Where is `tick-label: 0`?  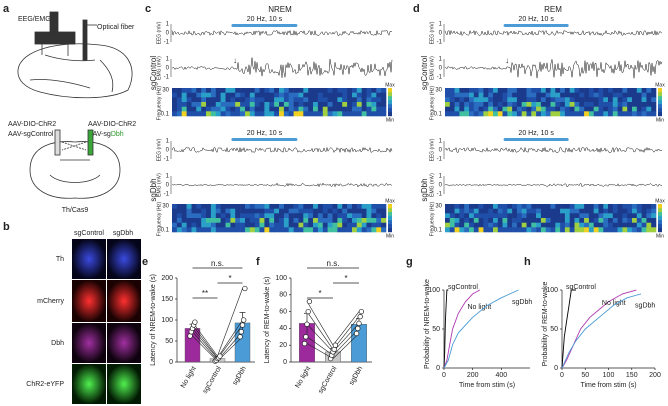 tick-label: 0 is located at coordinates (441, 34).